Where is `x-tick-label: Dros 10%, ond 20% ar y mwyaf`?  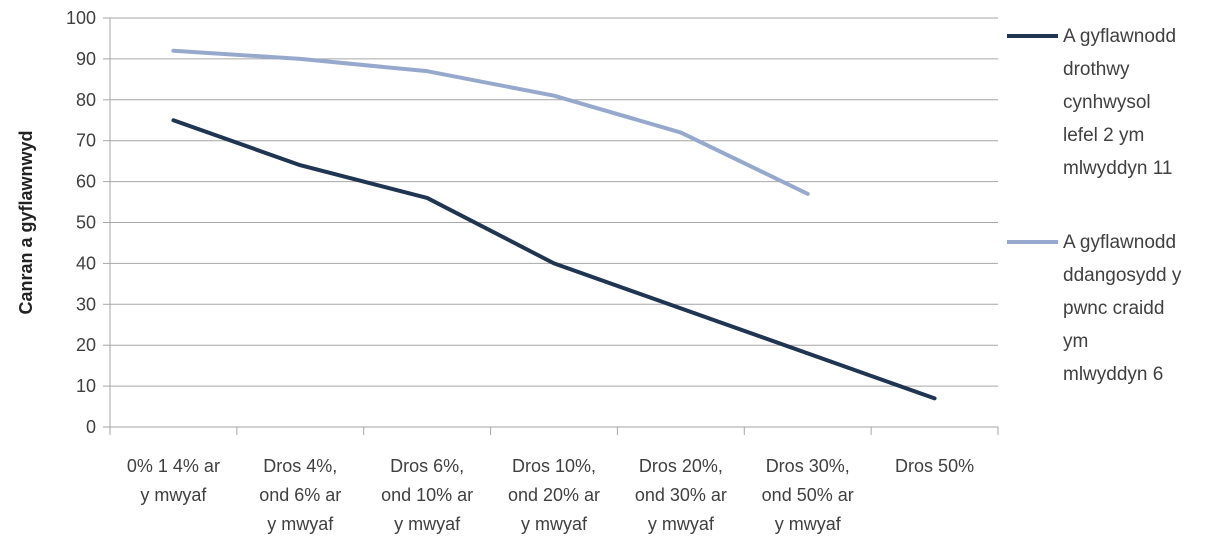
x-tick-label: Dros 10%, ond 20% ar y mwyaf is located at coordinates (554, 495).